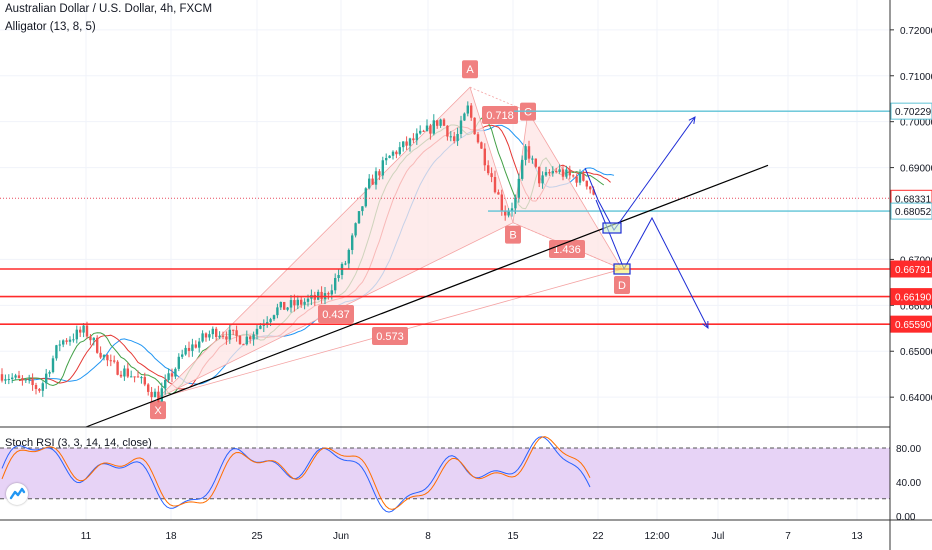  I want to click on stoch-rsi-pane, so click(445, 474).